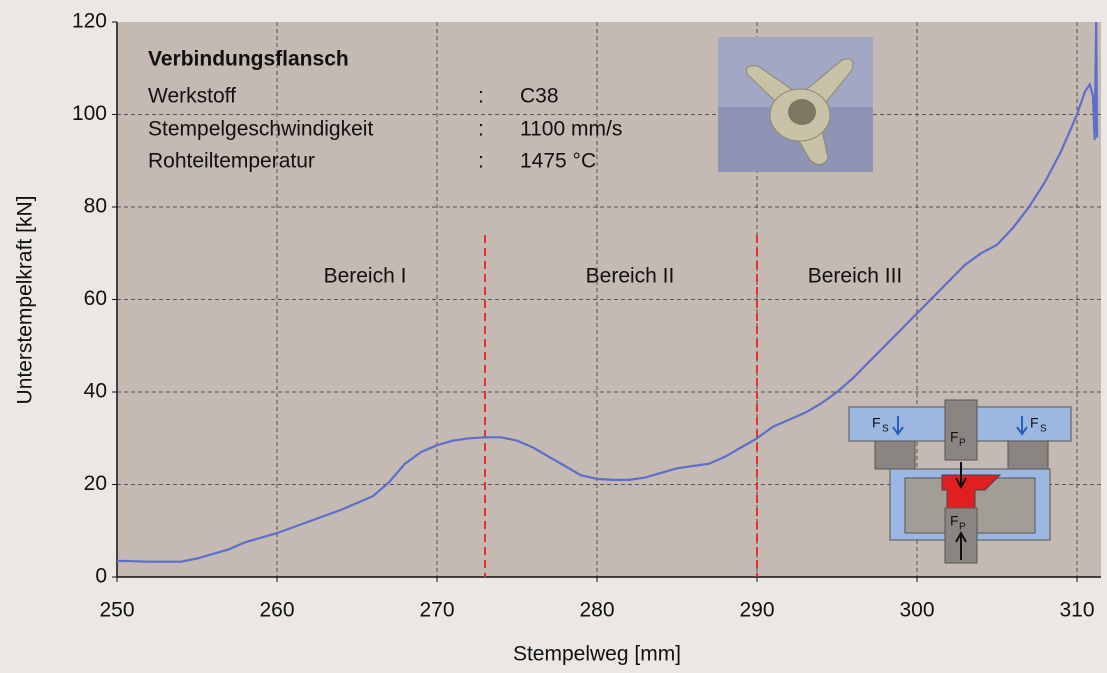 This screenshot has width=1107, height=673. Describe the element at coordinates (365, 276) in the screenshot. I see `annotation: Bereich I` at that location.